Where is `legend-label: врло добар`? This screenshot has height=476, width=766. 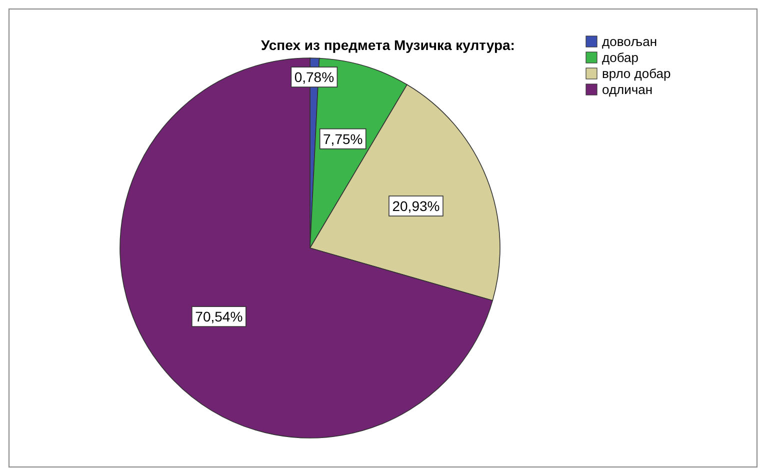 legend-label: врло добар is located at coordinates (636, 73).